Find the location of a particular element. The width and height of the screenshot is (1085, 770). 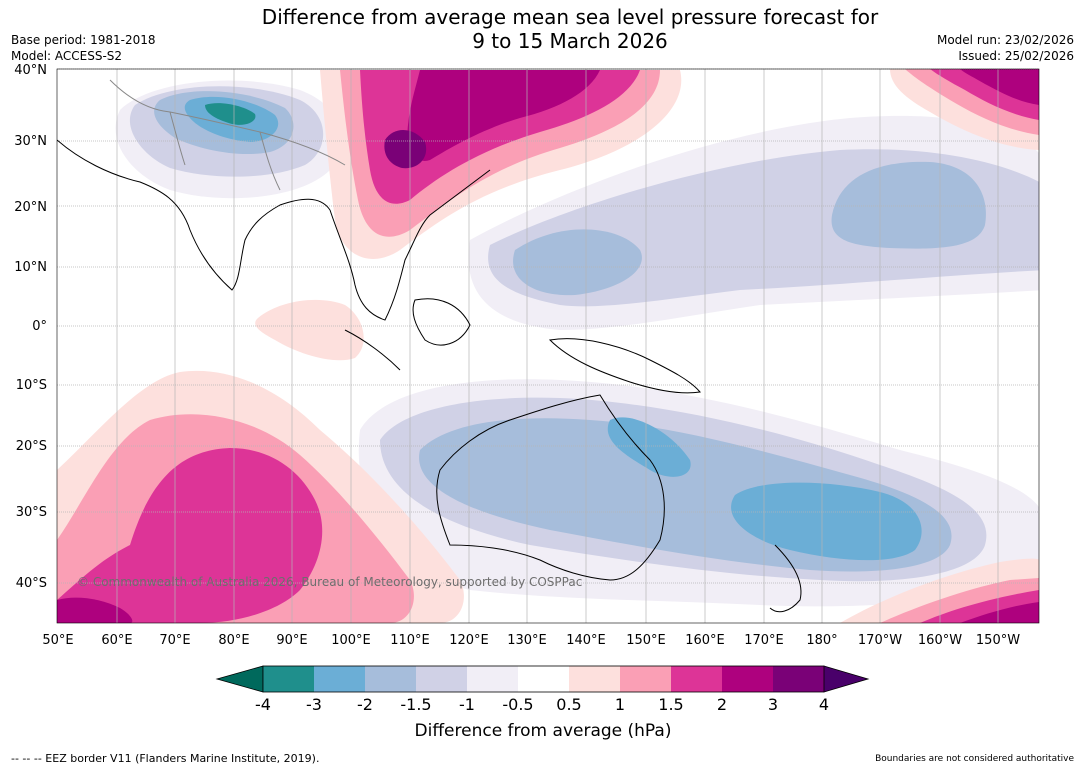

anomaly-positive-se-core is located at coordinates (999, 612).